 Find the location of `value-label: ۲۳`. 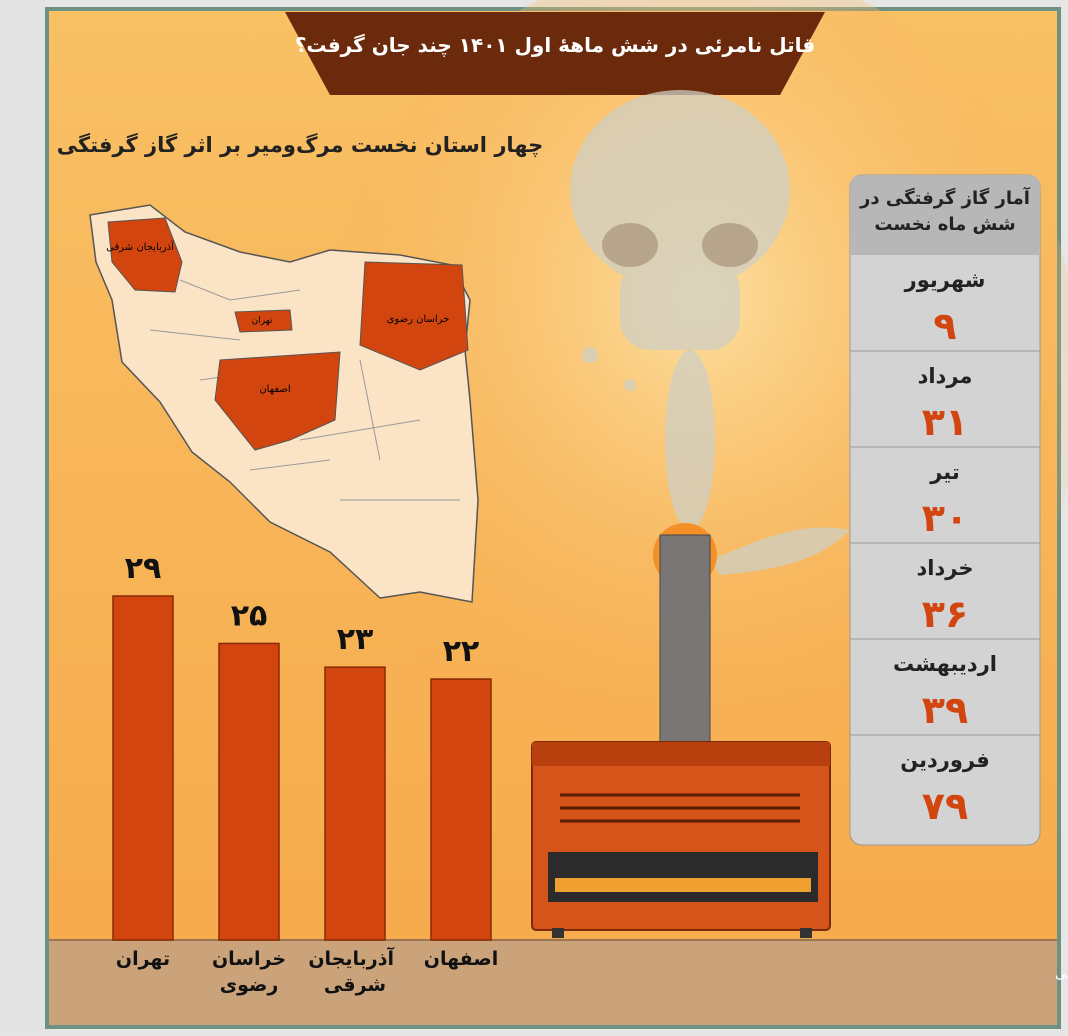

value-label: ۲۳ is located at coordinates (355, 639).